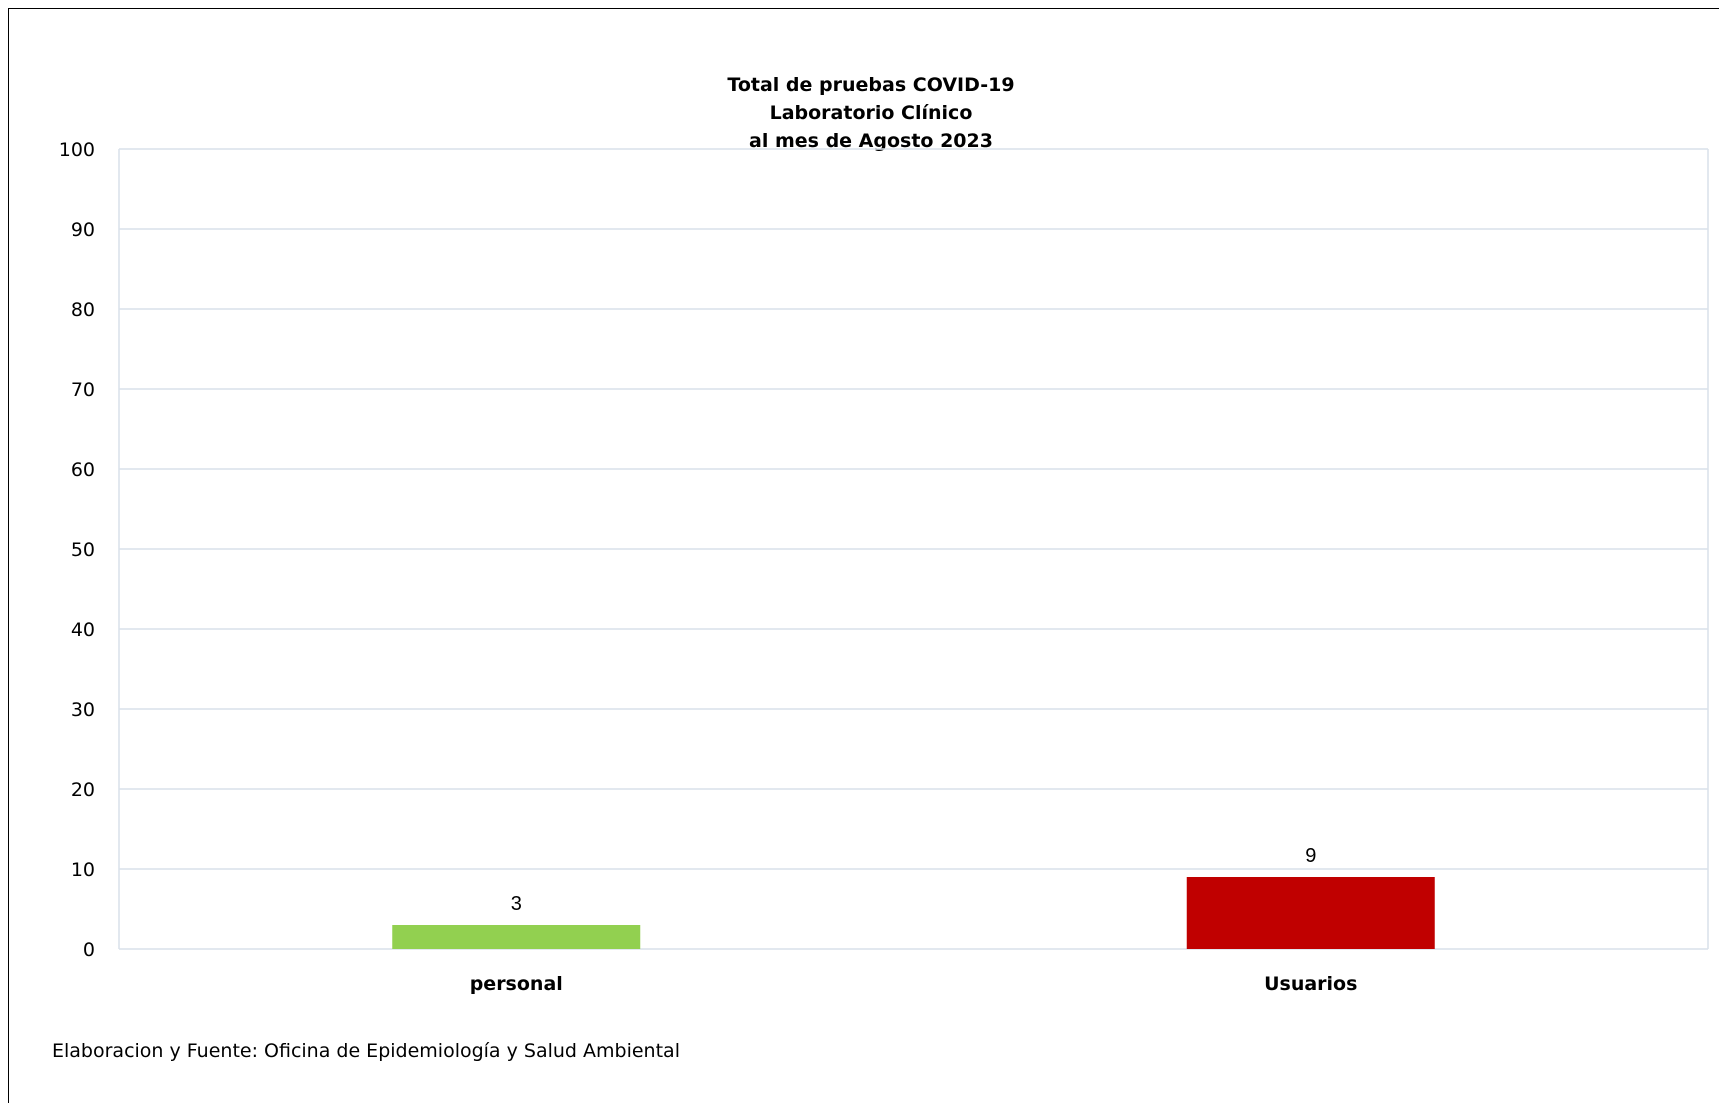  What do you see at coordinates (83, 230) in the screenshot?
I see `y-tick-label-90: 90` at bounding box center [83, 230].